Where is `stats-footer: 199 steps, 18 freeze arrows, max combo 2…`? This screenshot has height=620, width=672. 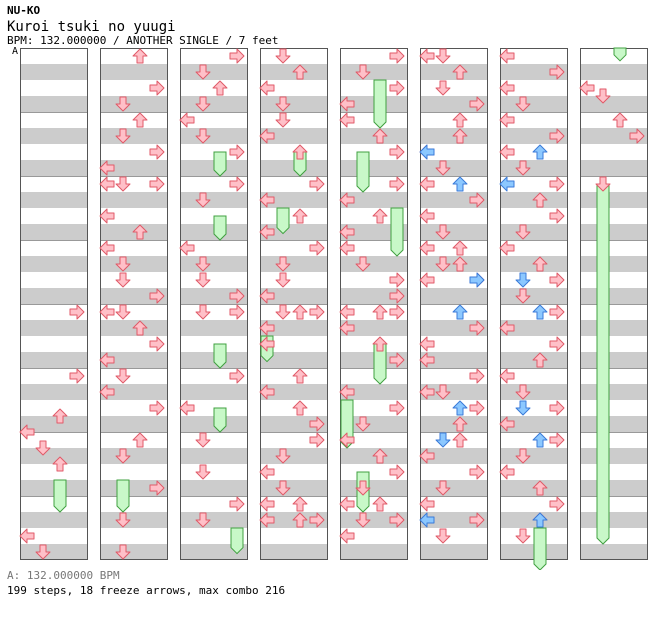
stats-footer: 199 steps, 18 freeze arrows, max combo 2… is located at coordinates (146, 590).